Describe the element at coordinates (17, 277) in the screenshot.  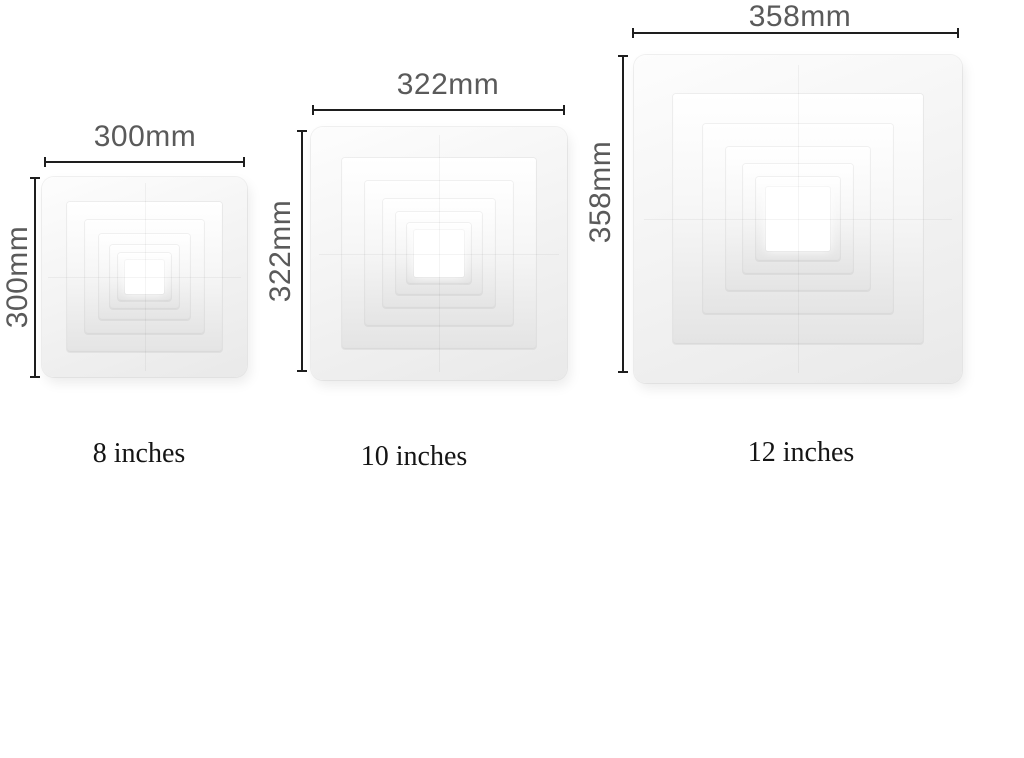
I see `height-dimension-label: 300mm` at that location.